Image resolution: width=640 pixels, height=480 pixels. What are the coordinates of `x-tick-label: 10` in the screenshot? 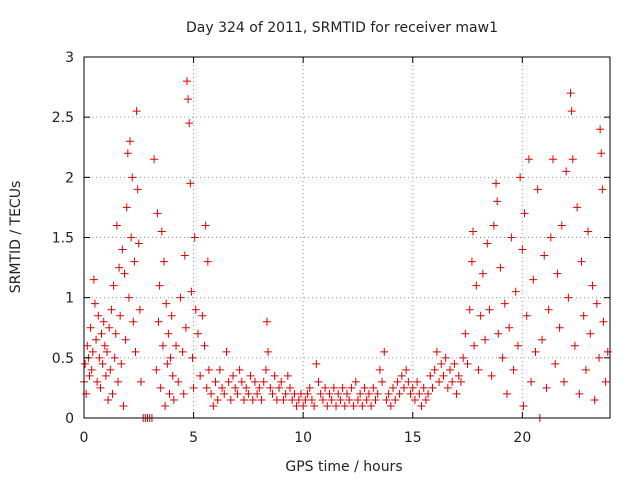 It's located at (303, 438).